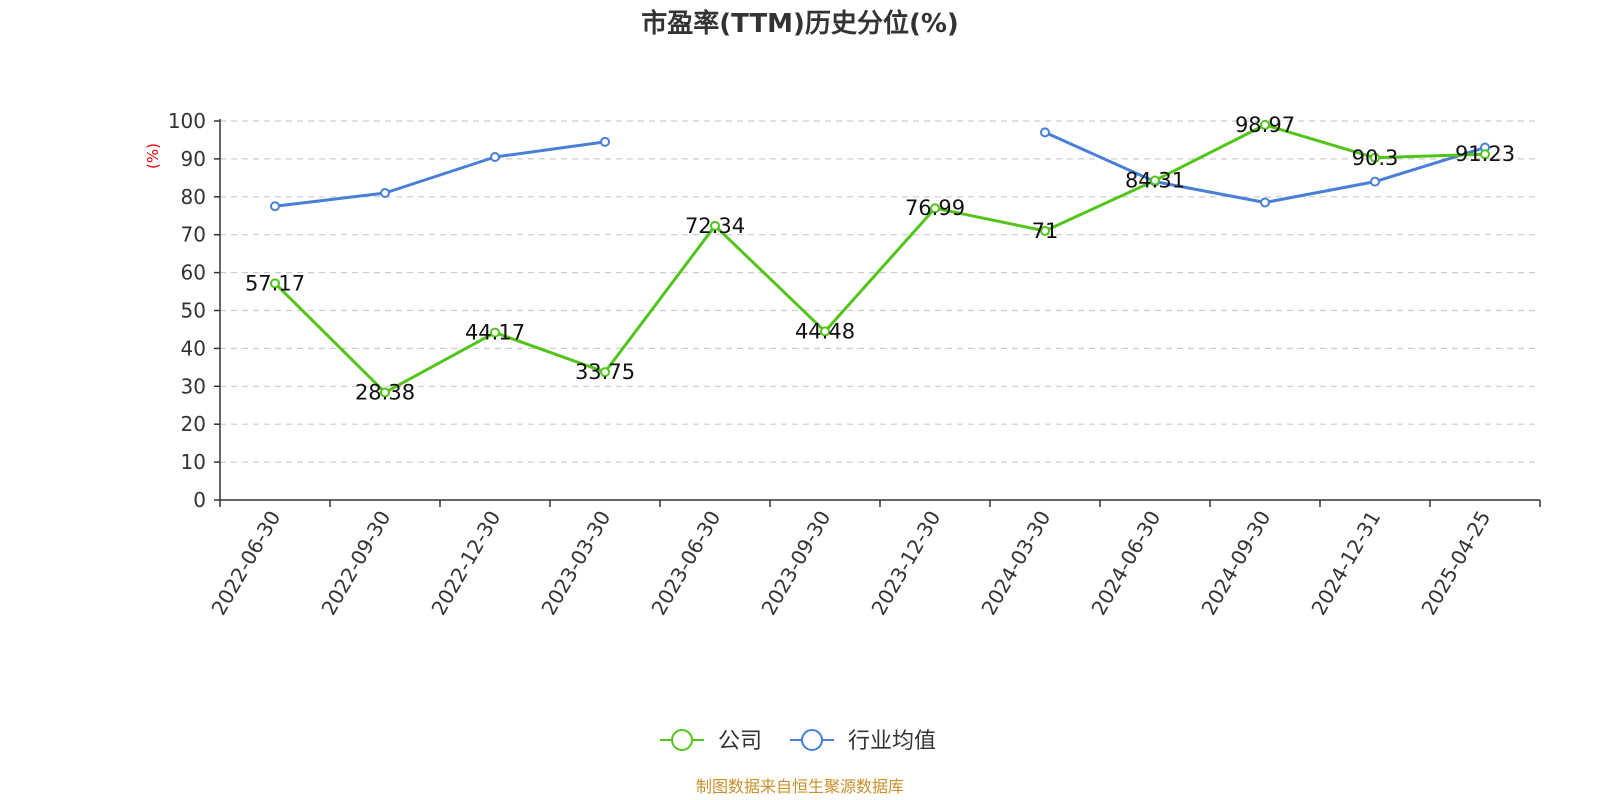  I want to click on data-label: 91.23, so click(1485, 154).